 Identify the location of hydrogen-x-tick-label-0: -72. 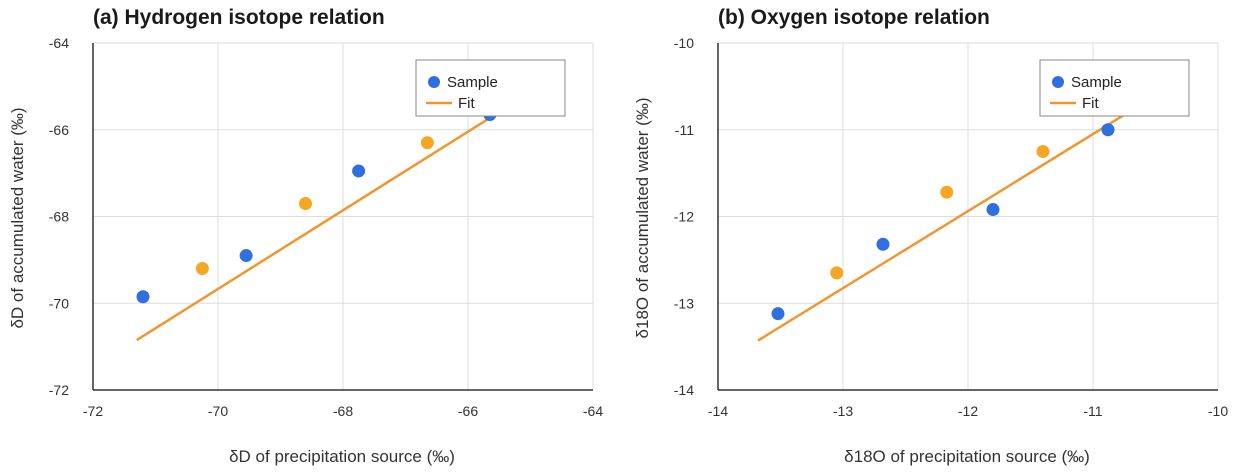
(93, 411).